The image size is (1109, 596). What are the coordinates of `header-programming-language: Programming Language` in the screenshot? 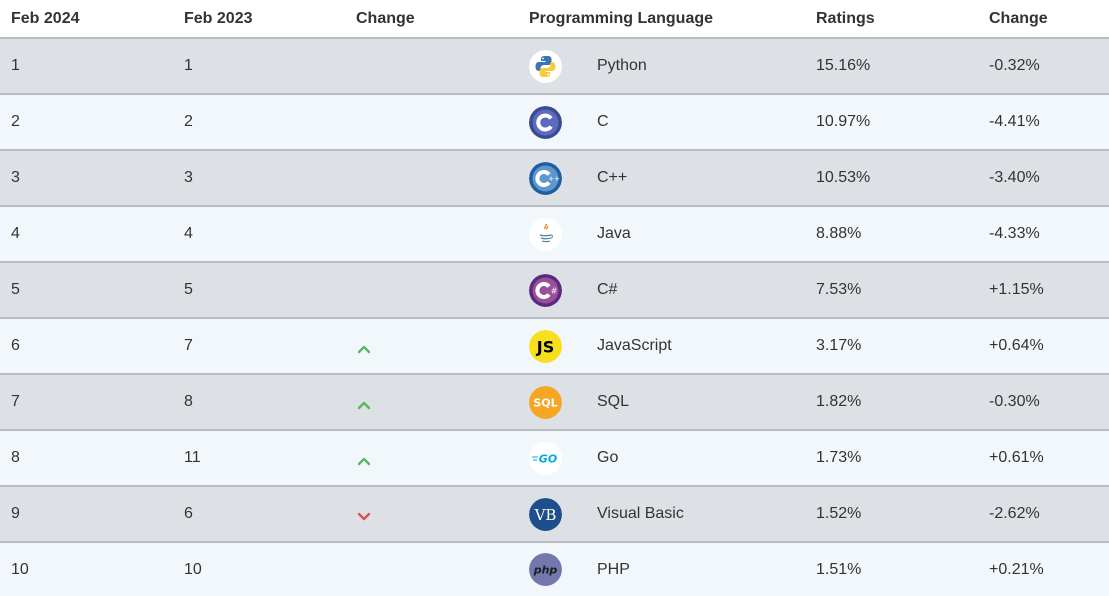 It's located at (621, 18).